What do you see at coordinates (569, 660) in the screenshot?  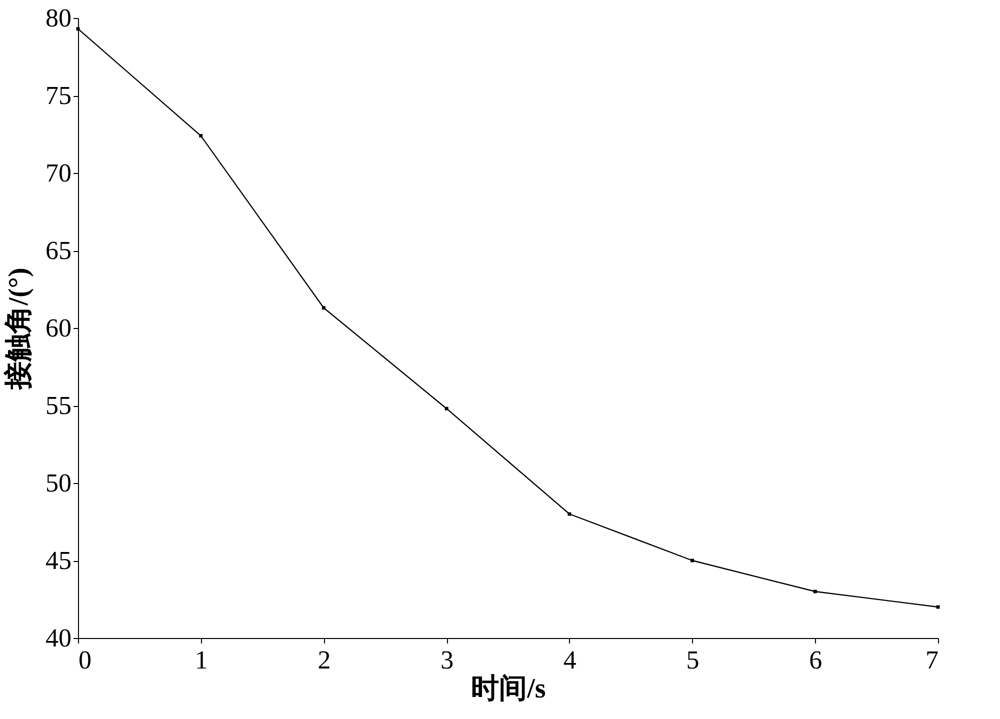 I see `x-tick-label: 4` at bounding box center [569, 660].